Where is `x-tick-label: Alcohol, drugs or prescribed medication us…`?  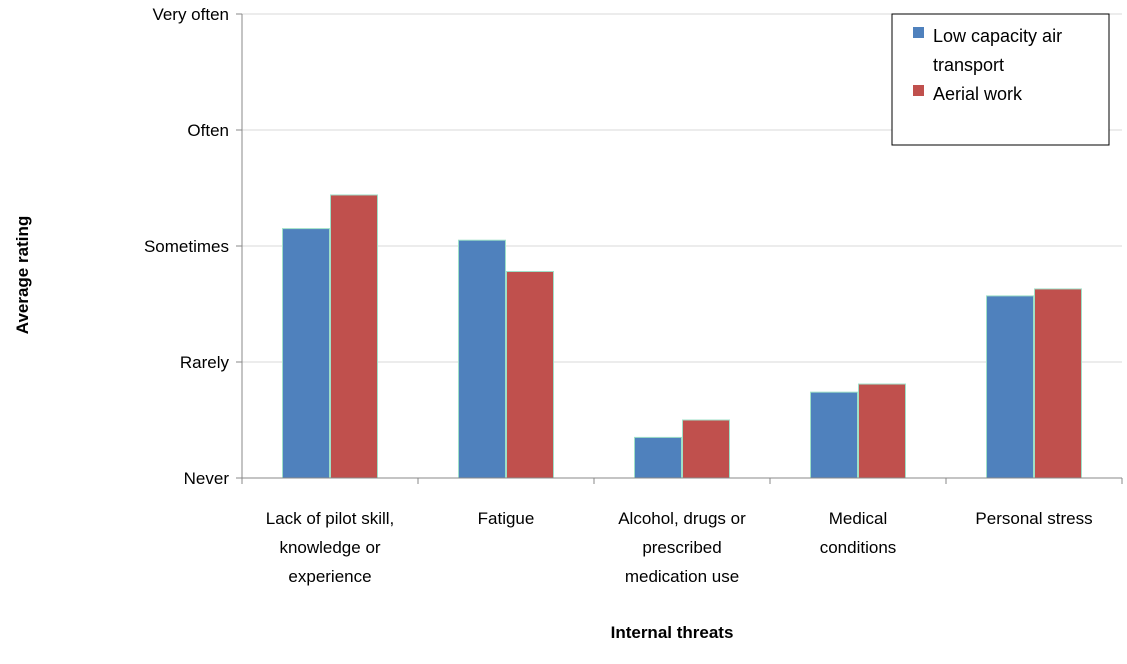 x-tick-label: Alcohol, drugs or prescribed medication us… is located at coordinates (682, 547).